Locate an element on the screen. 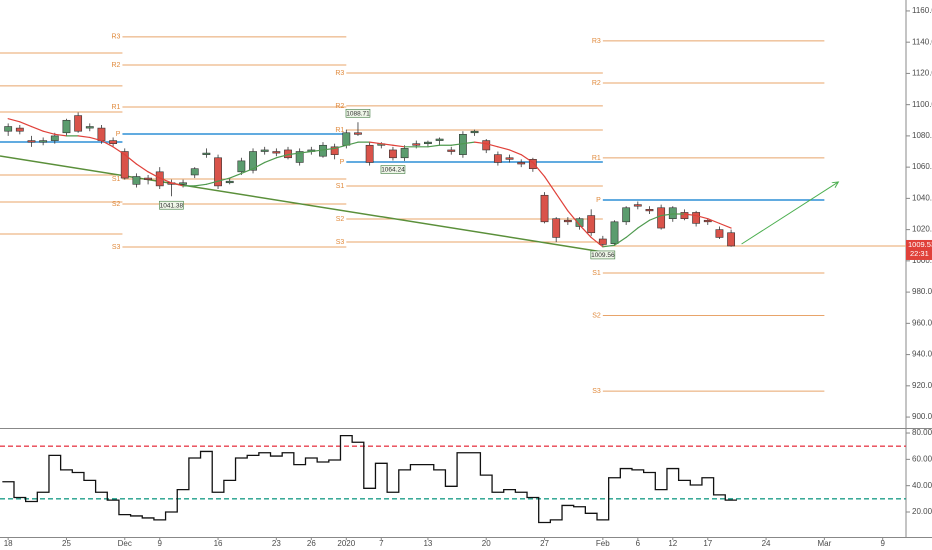  last-price-box is located at coordinates (919, 249).